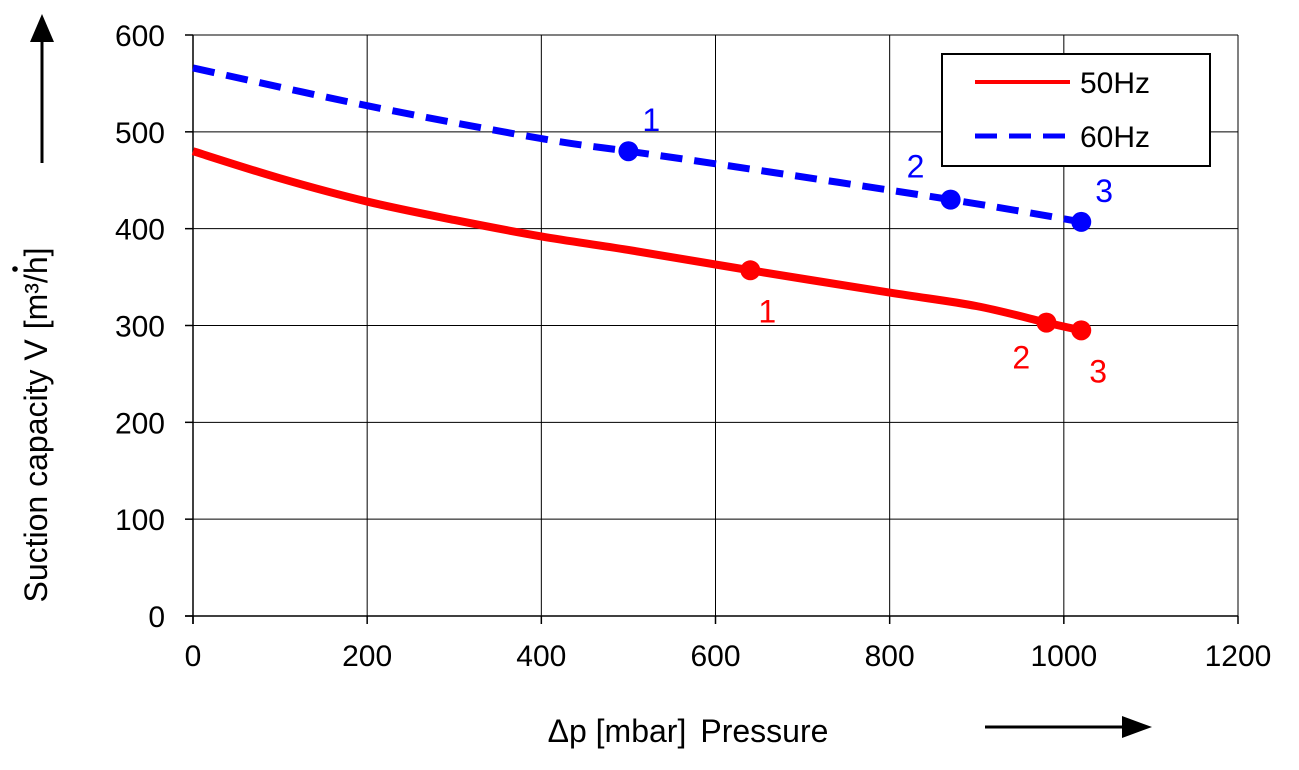 This screenshot has height=770, width=1299. I want to click on x-tick-label-800: 800, so click(890, 656).